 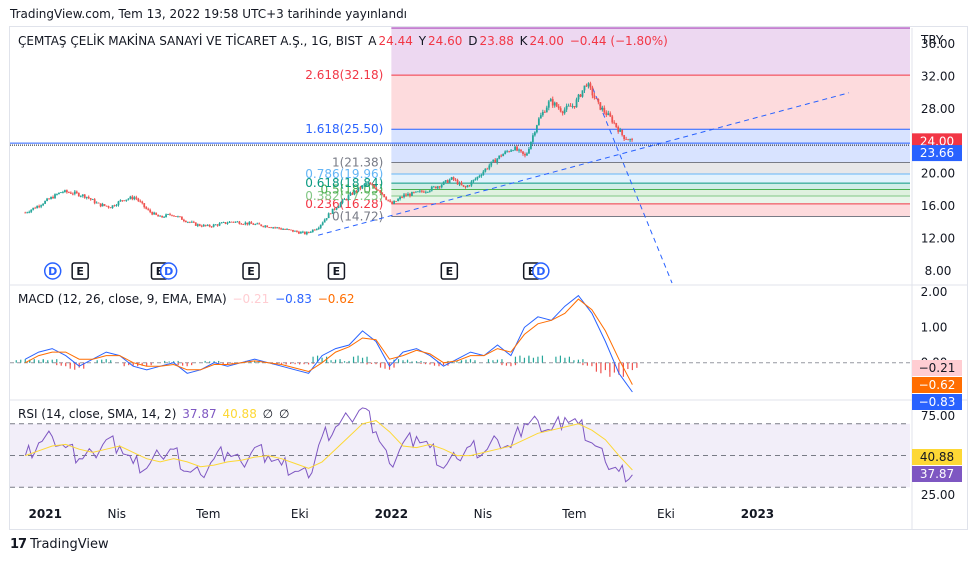 What do you see at coordinates (422, 41) in the screenshot?
I see `high-label: Y` at bounding box center [422, 41].